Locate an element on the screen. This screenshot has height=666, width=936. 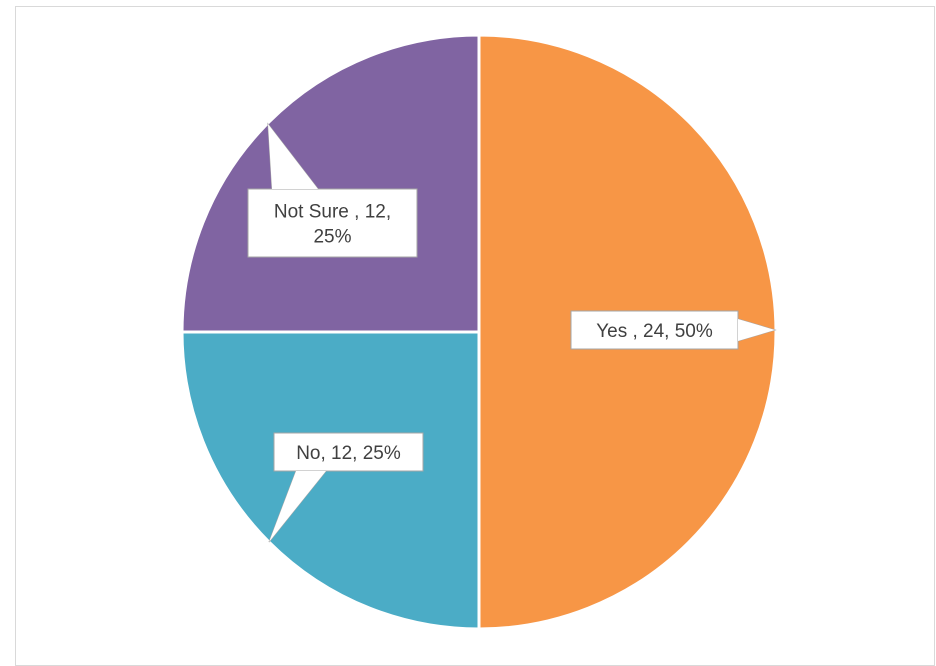
data-label-not-sure: Not Sure , 12, 25% is located at coordinates (332, 190).